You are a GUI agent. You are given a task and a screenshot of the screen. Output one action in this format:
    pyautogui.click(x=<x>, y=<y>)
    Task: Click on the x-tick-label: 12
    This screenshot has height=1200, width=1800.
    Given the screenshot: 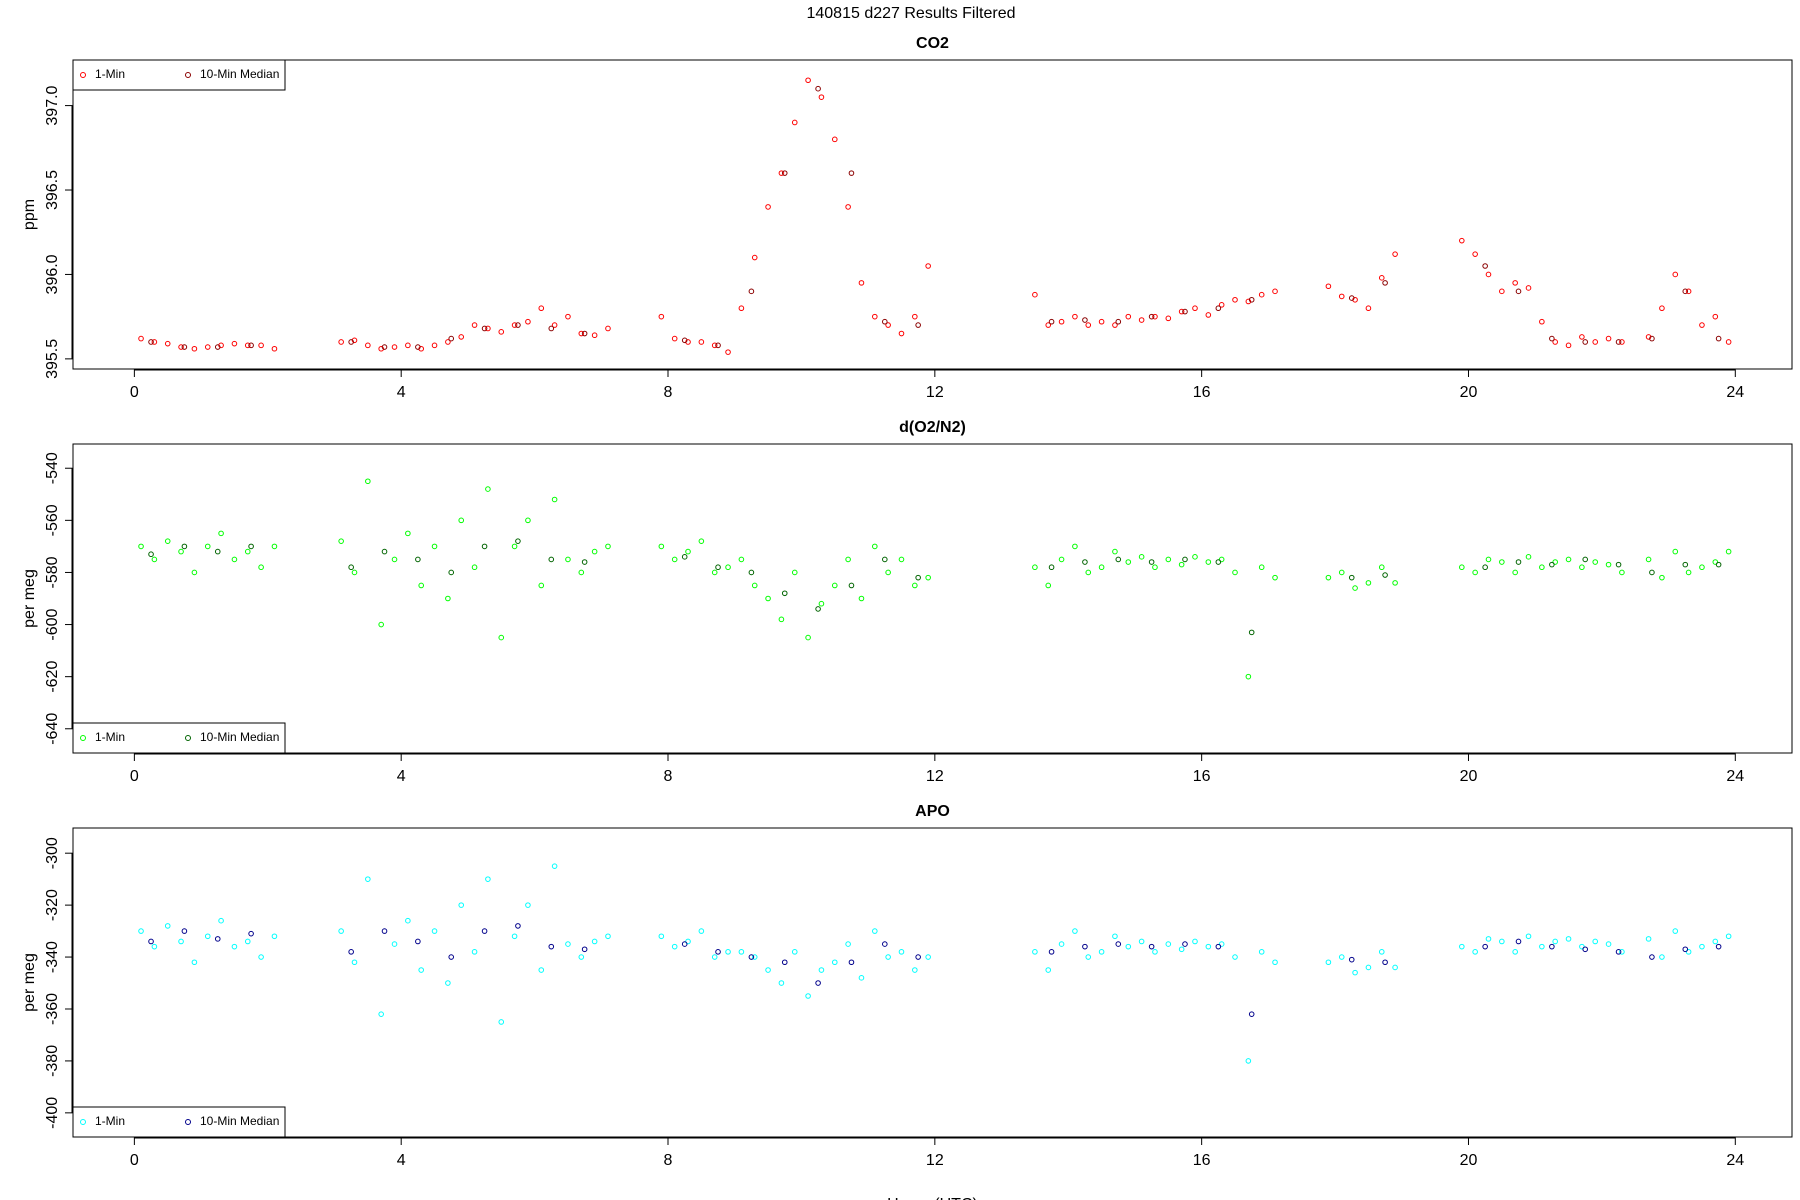 What is the action you would take?
    pyautogui.click(x=935, y=776)
    